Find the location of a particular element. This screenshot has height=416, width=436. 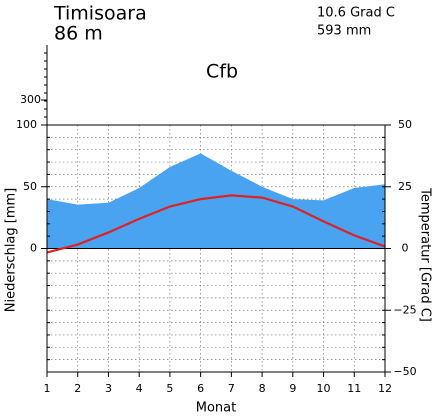

x-tick-label: 9 is located at coordinates (292, 388).